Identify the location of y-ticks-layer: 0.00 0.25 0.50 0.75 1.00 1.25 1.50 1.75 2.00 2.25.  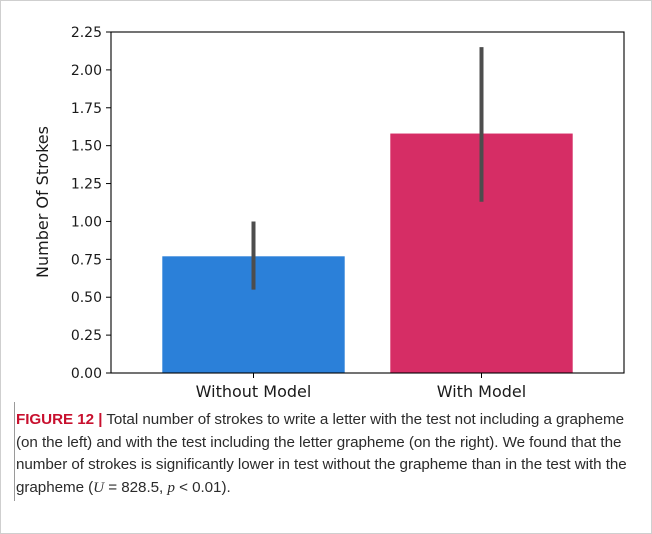
(91, 203).